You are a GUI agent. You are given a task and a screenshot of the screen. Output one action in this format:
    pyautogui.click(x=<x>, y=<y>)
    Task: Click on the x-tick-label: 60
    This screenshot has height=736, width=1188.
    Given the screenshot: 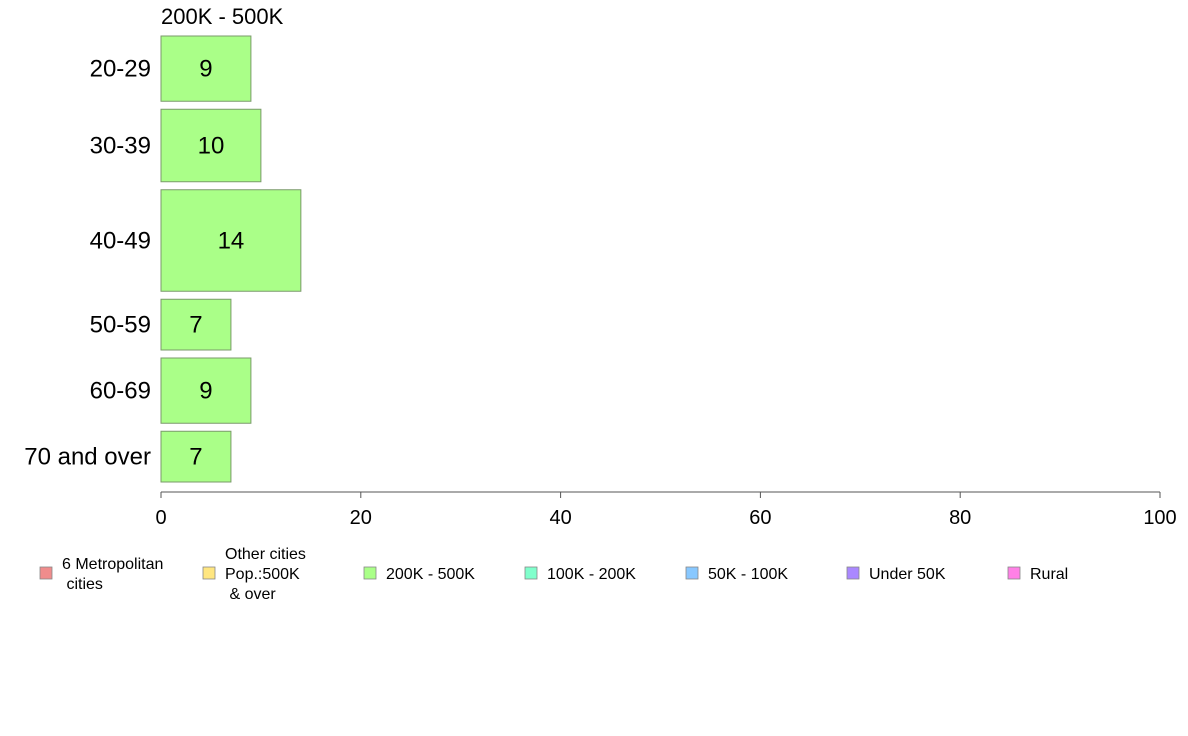 What is the action you would take?
    pyautogui.click(x=760, y=518)
    